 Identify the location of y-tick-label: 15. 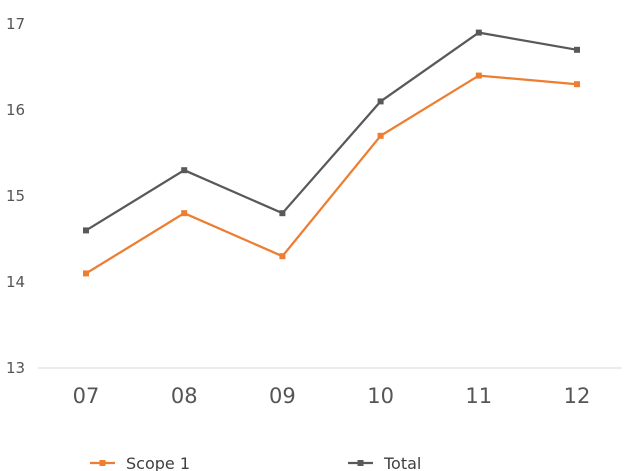
(15, 196).